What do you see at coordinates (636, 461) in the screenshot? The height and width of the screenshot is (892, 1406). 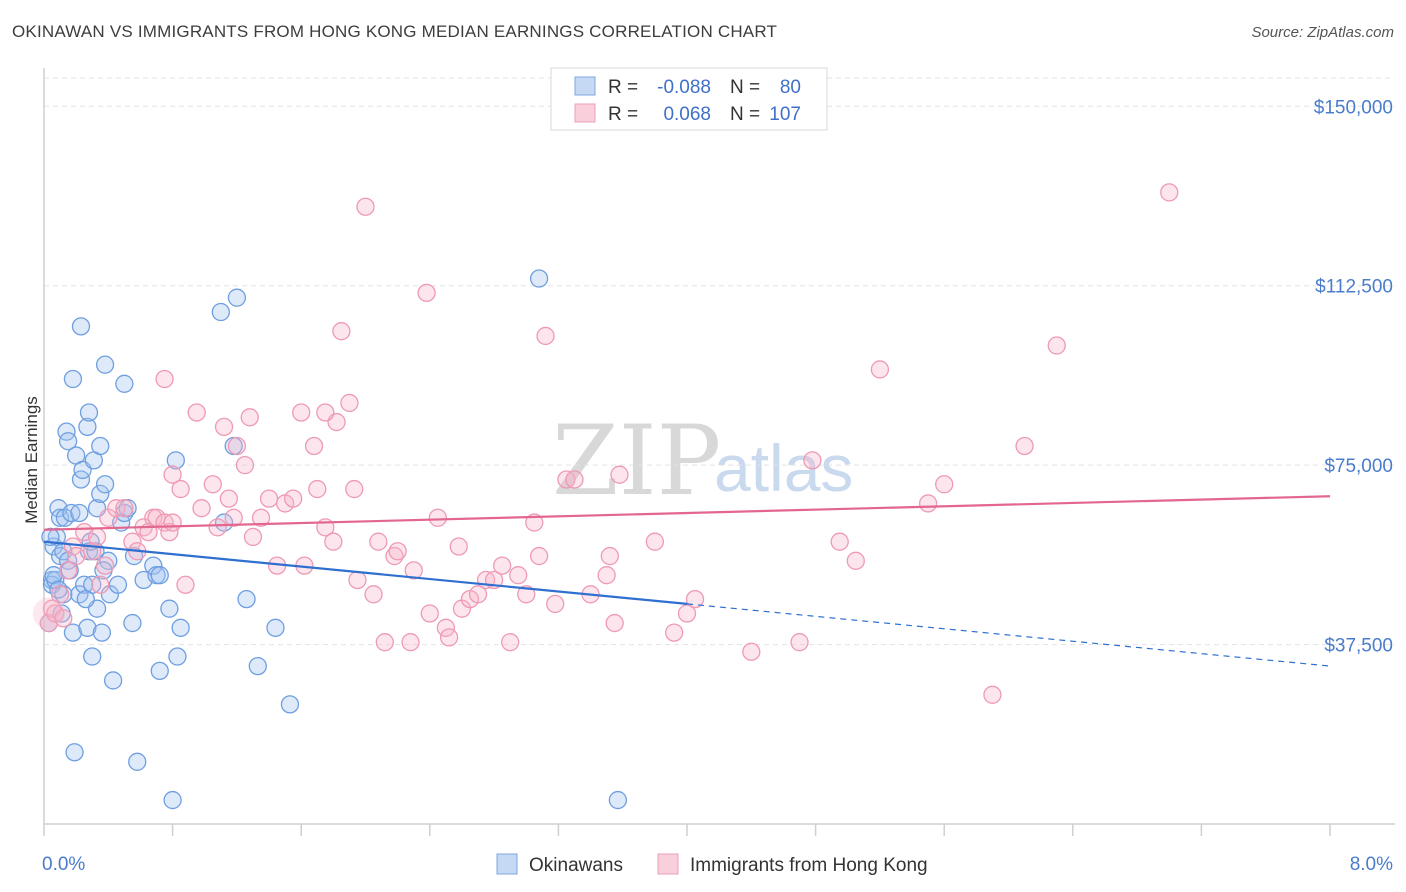 I see `watermark-zip: ZIP` at bounding box center [636, 461].